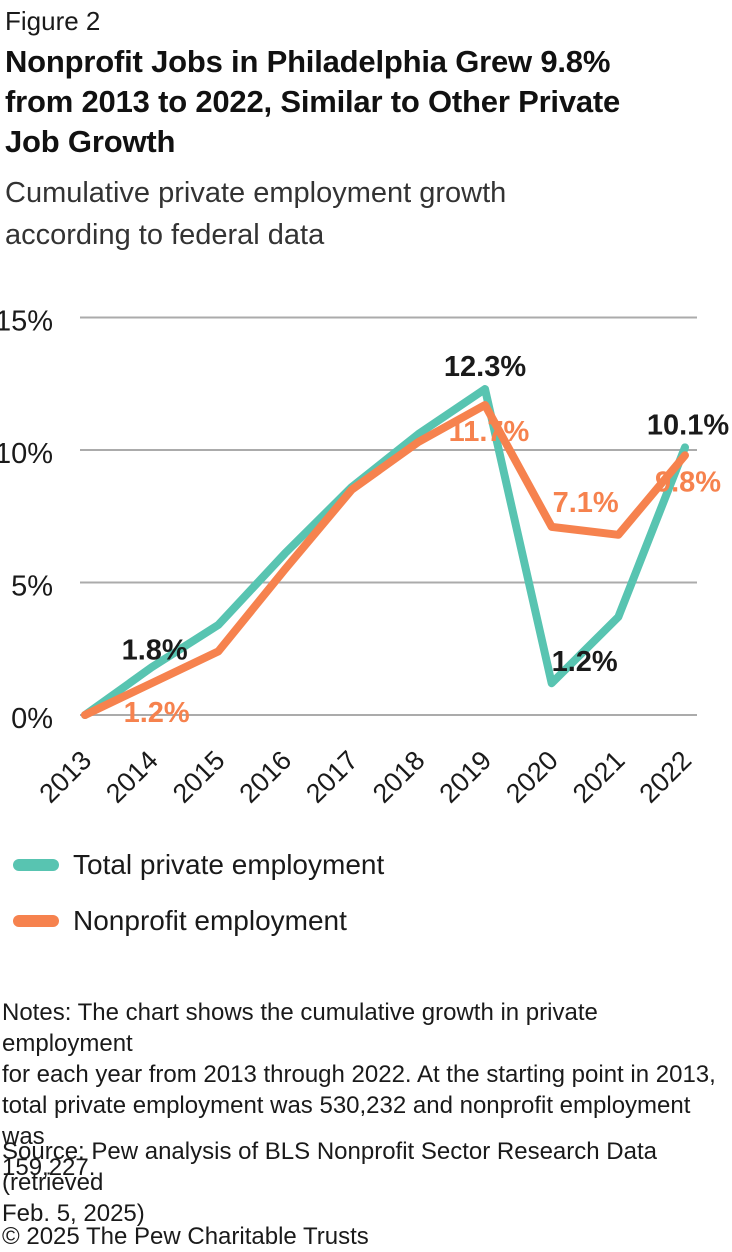 The image size is (732, 1252). What do you see at coordinates (466, 777) in the screenshot?
I see `x-axis-tick-label: 2019` at bounding box center [466, 777].